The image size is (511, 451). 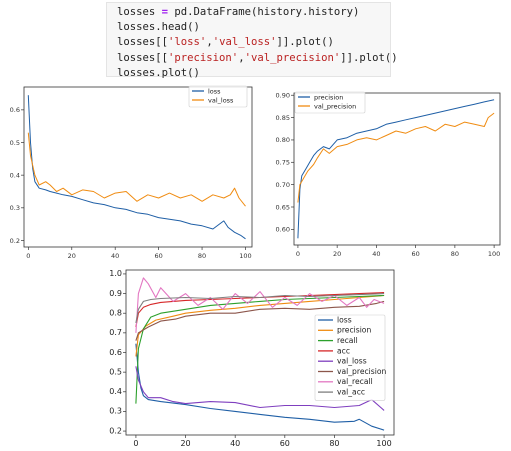 I want to click on y-tick-label: 0.7, so click(x=115, y=332).